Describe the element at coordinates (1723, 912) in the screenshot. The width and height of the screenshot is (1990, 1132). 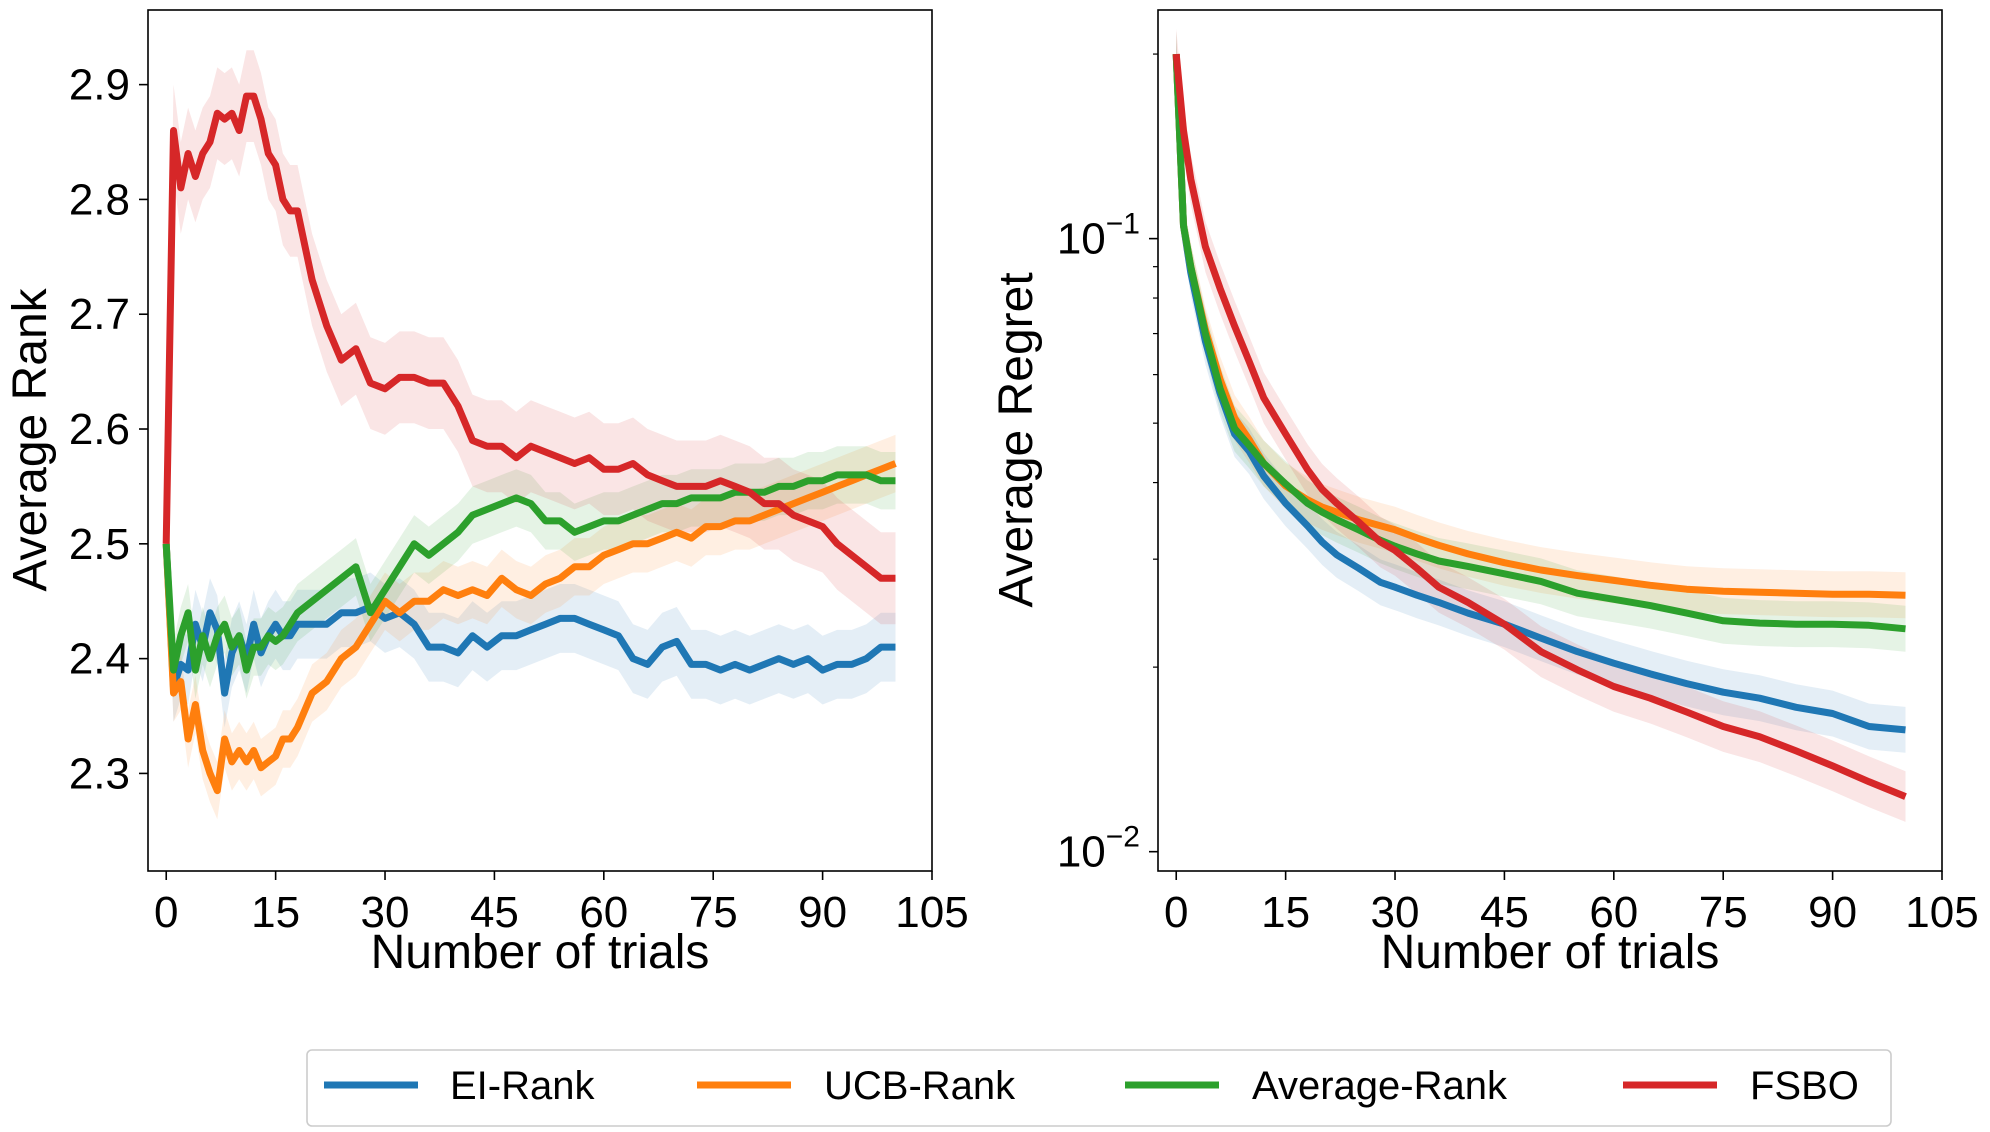
I see `regret-x-tick-label: 75` at that location.